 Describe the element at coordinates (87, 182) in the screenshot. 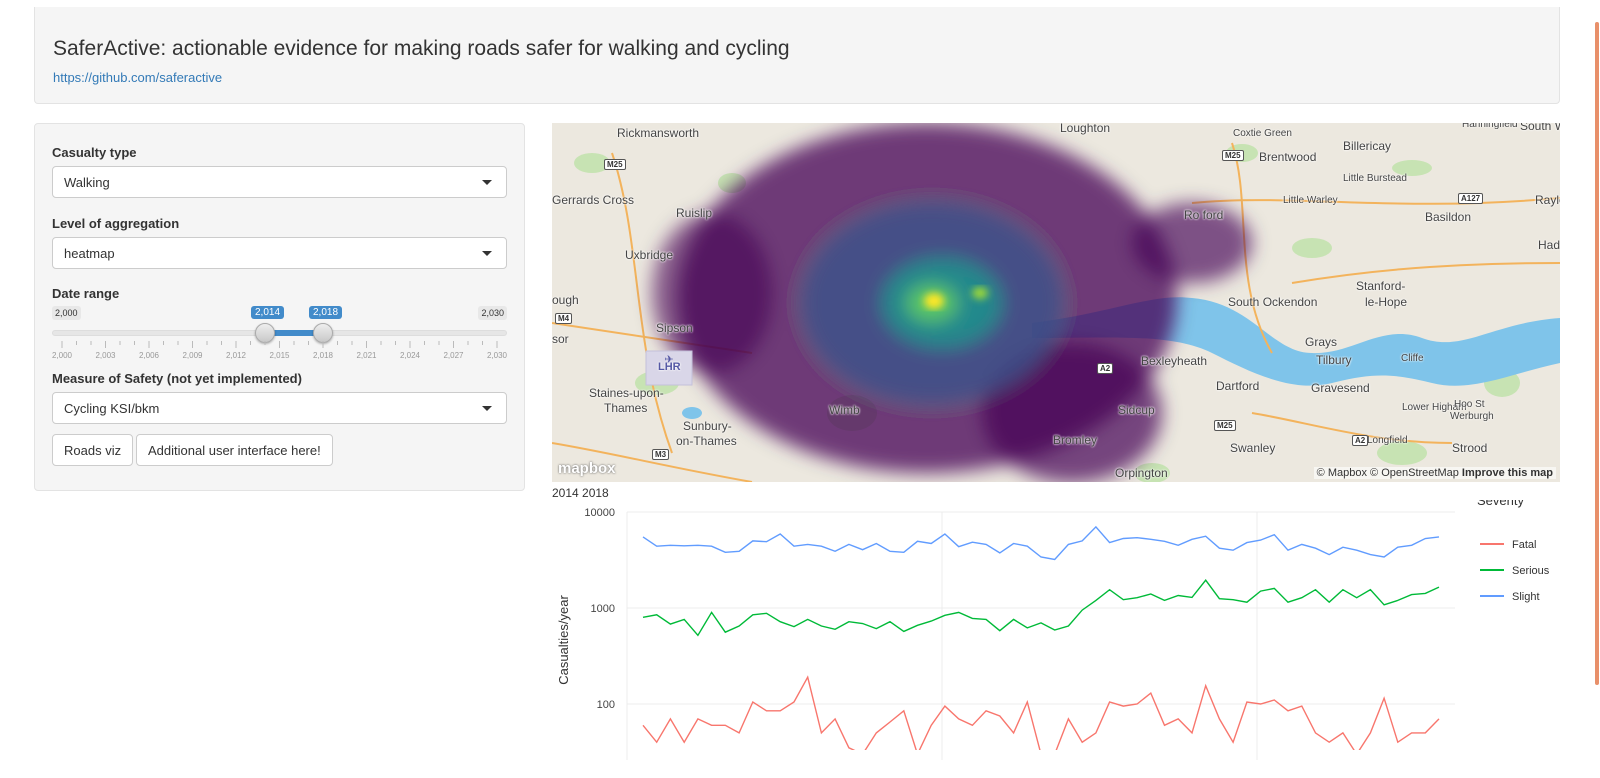

I see `casualty-type-value: Walking` at that location.